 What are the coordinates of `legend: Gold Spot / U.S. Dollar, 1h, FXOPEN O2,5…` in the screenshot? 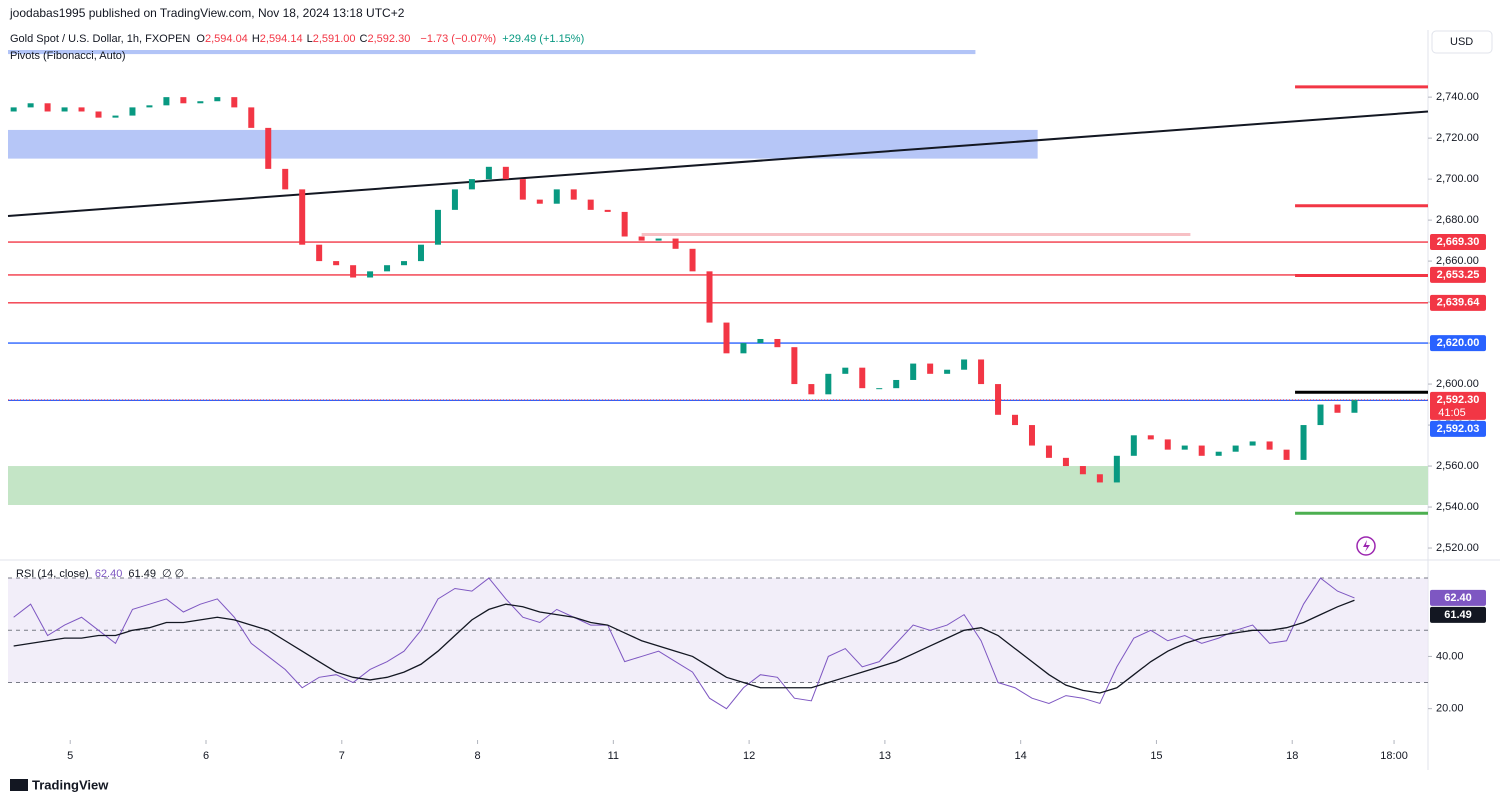 It's located at (298, 39).